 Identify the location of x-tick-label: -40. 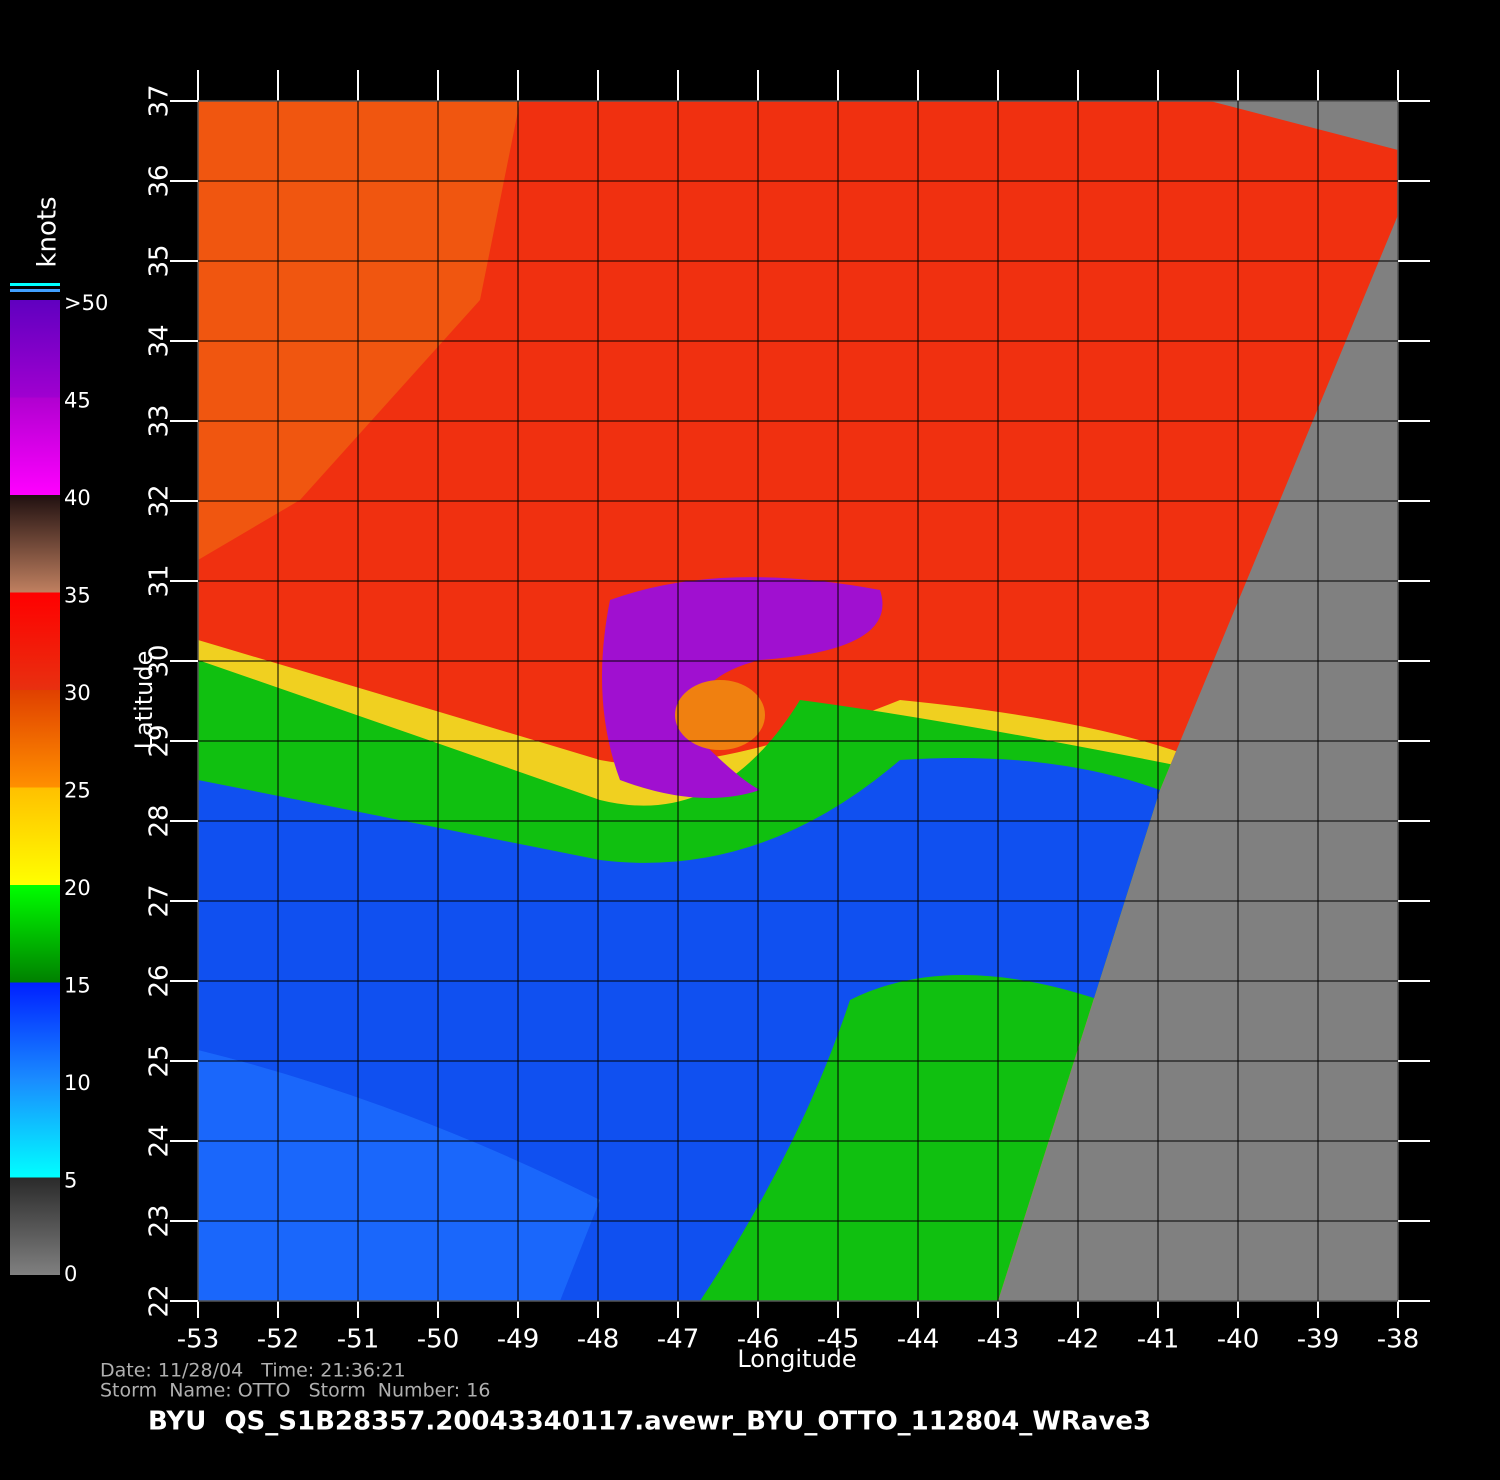
(1238, 1340).